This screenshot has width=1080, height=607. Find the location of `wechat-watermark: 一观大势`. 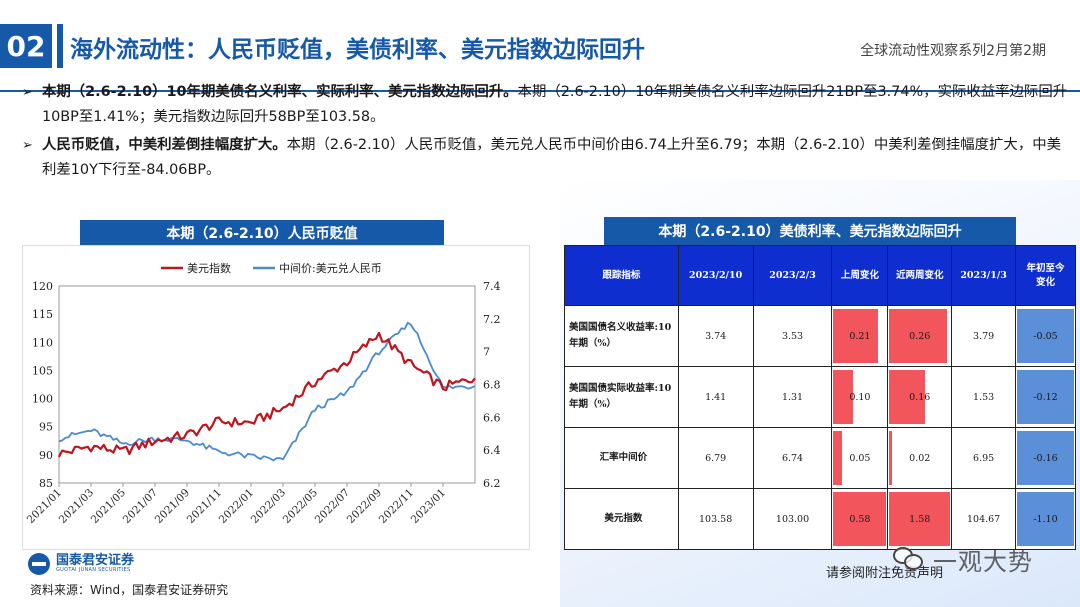

wechat-watermark: 一观大势 is located at coordinates (963, 559).